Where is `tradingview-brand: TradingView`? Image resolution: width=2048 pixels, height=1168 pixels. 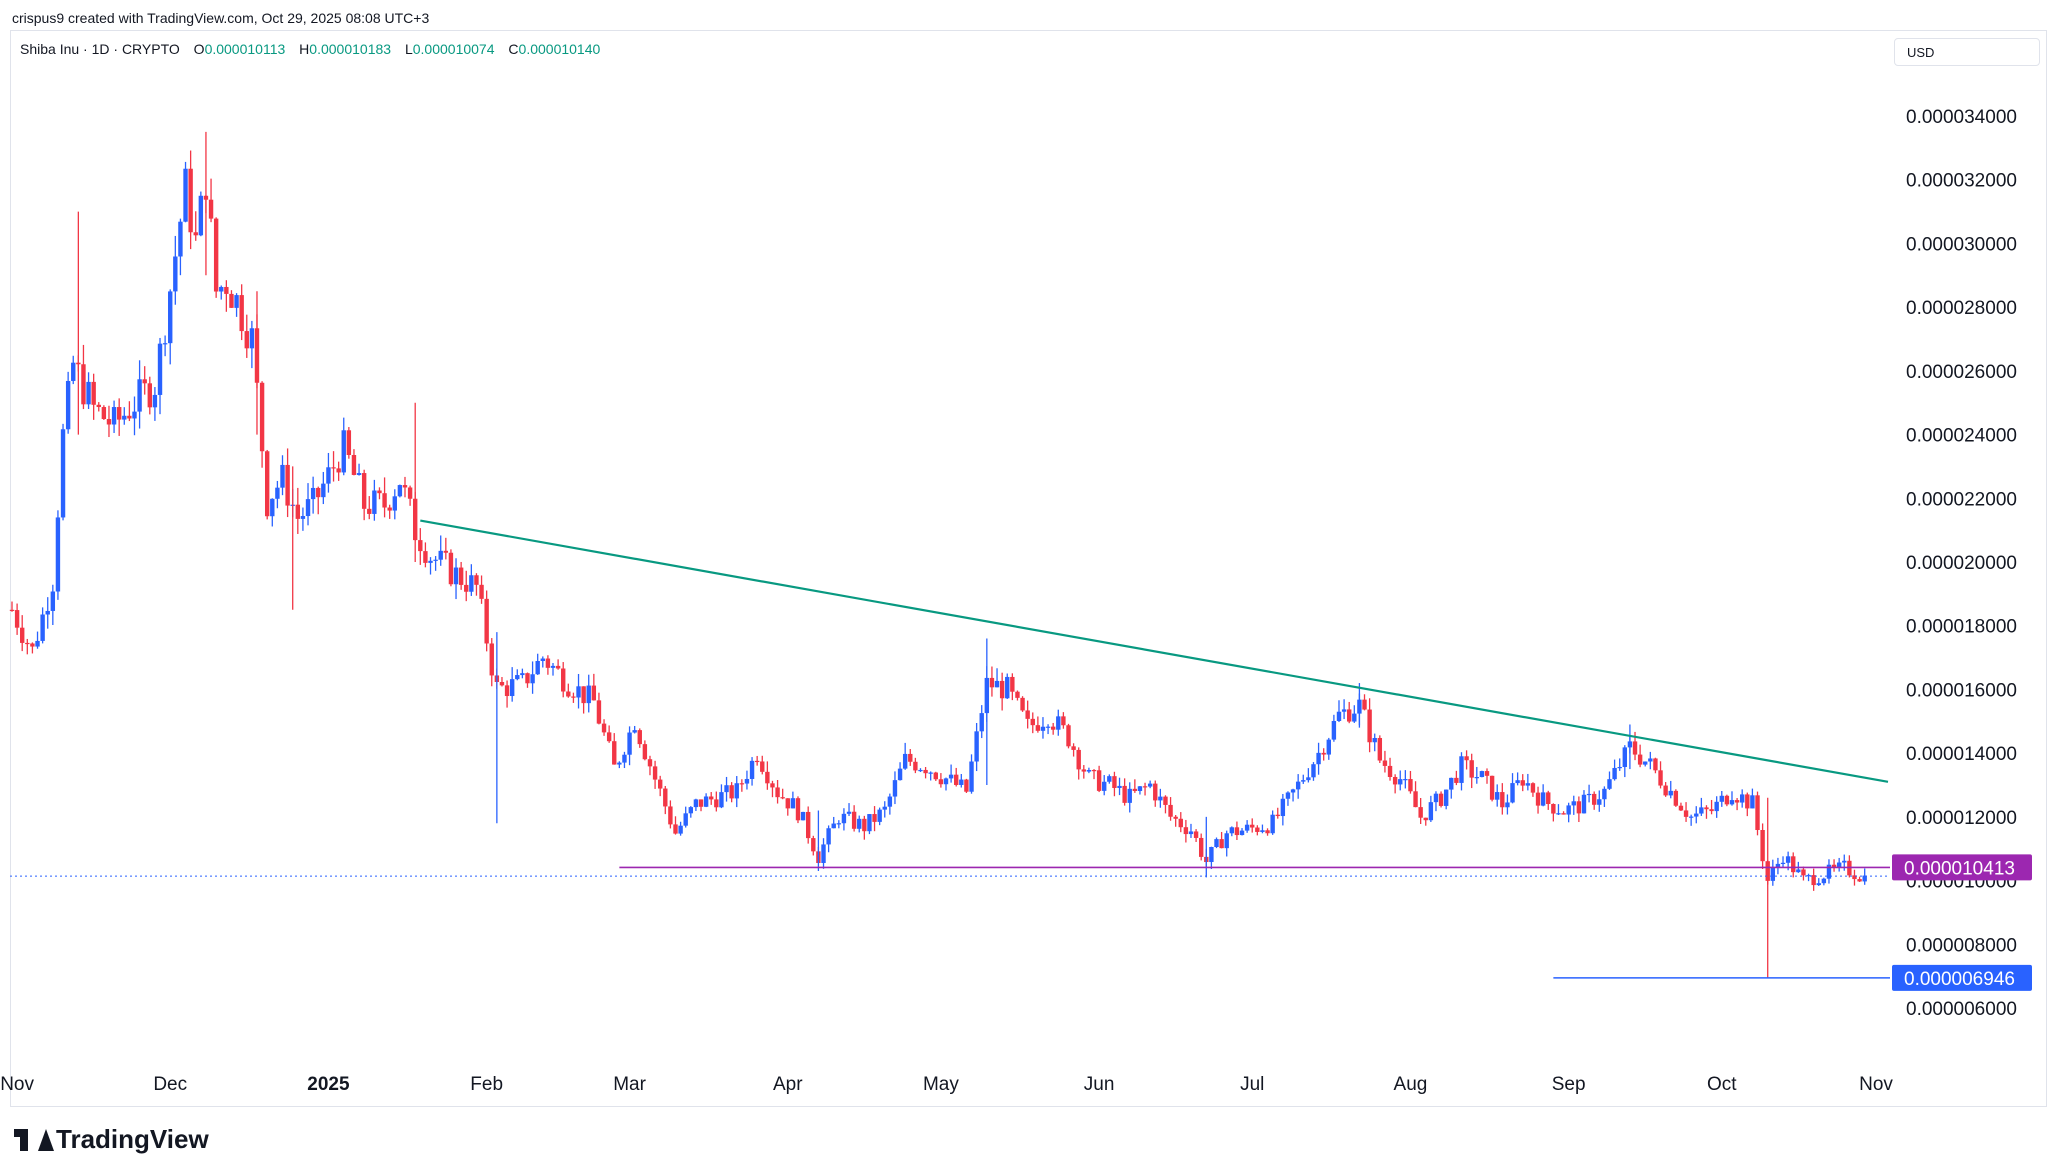
tradingview-brand: TradingView is located at coordinates (111, 1139).